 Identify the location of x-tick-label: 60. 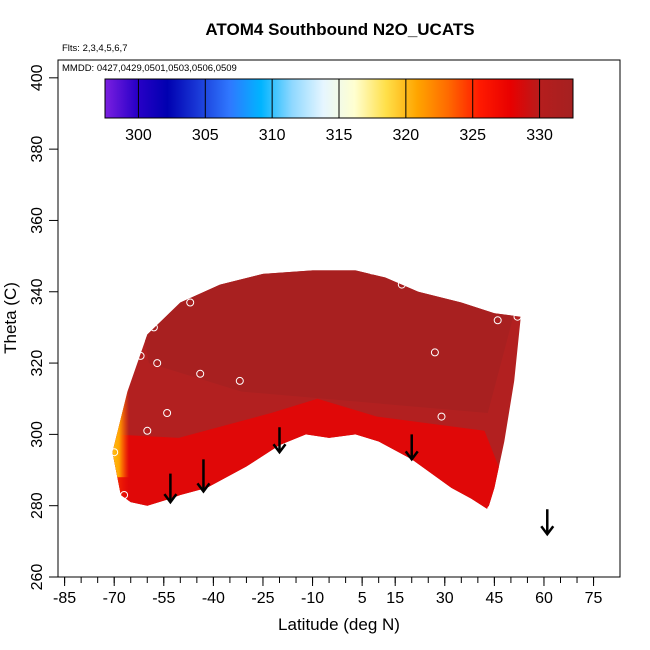
(544, 598).